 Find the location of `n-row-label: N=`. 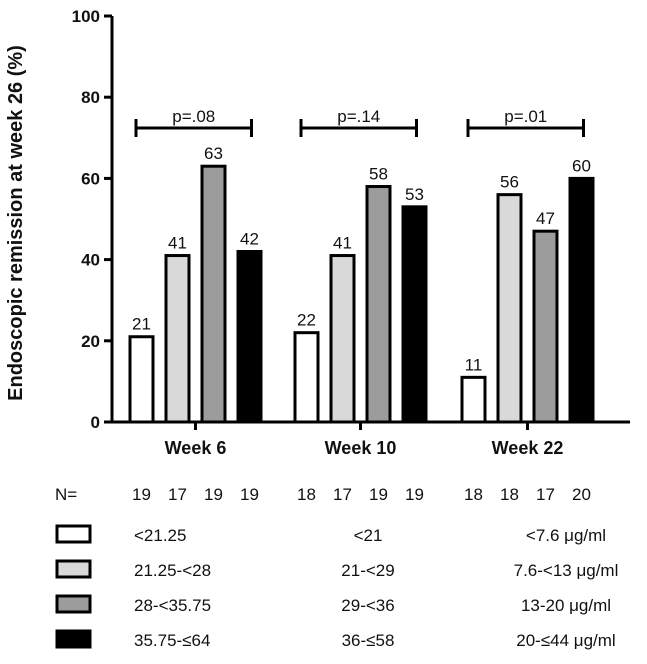

n-row-label: N= is located at coordinates (66, 494).